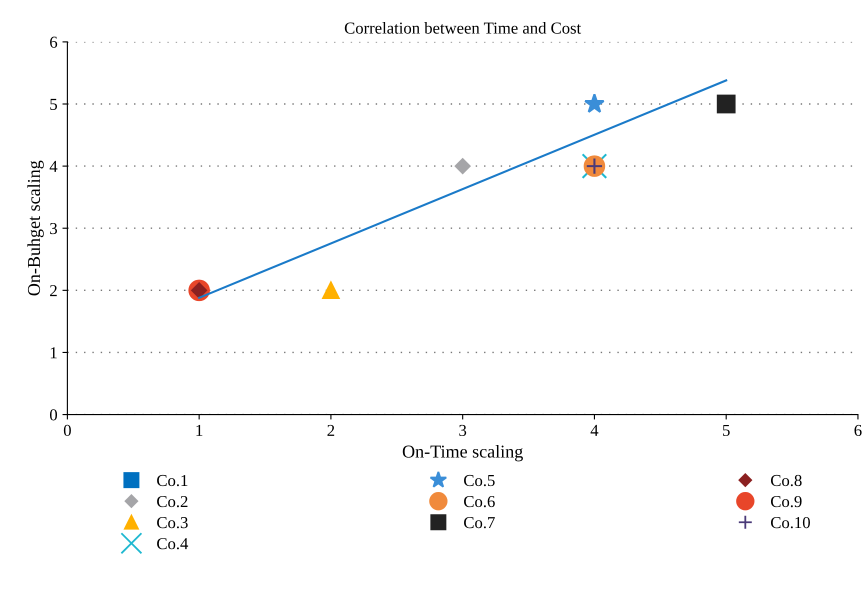  I want to click on y-axis-title: On-Buhget scaling, so click(35, 228).